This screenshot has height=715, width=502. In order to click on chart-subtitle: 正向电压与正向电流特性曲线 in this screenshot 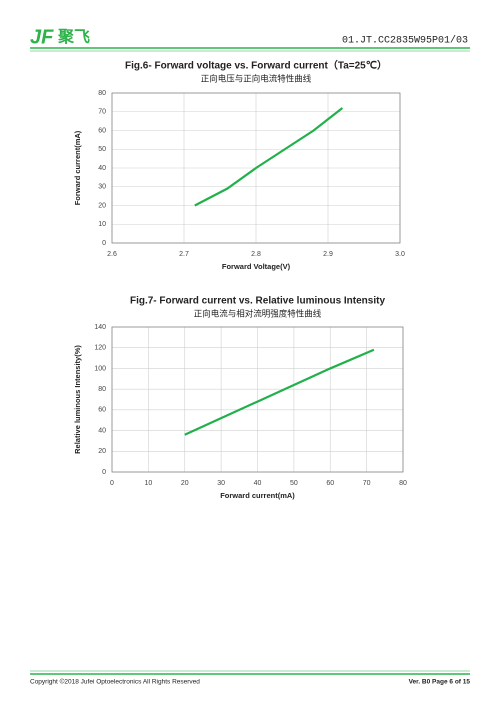, I will do `click(256, 78)`.